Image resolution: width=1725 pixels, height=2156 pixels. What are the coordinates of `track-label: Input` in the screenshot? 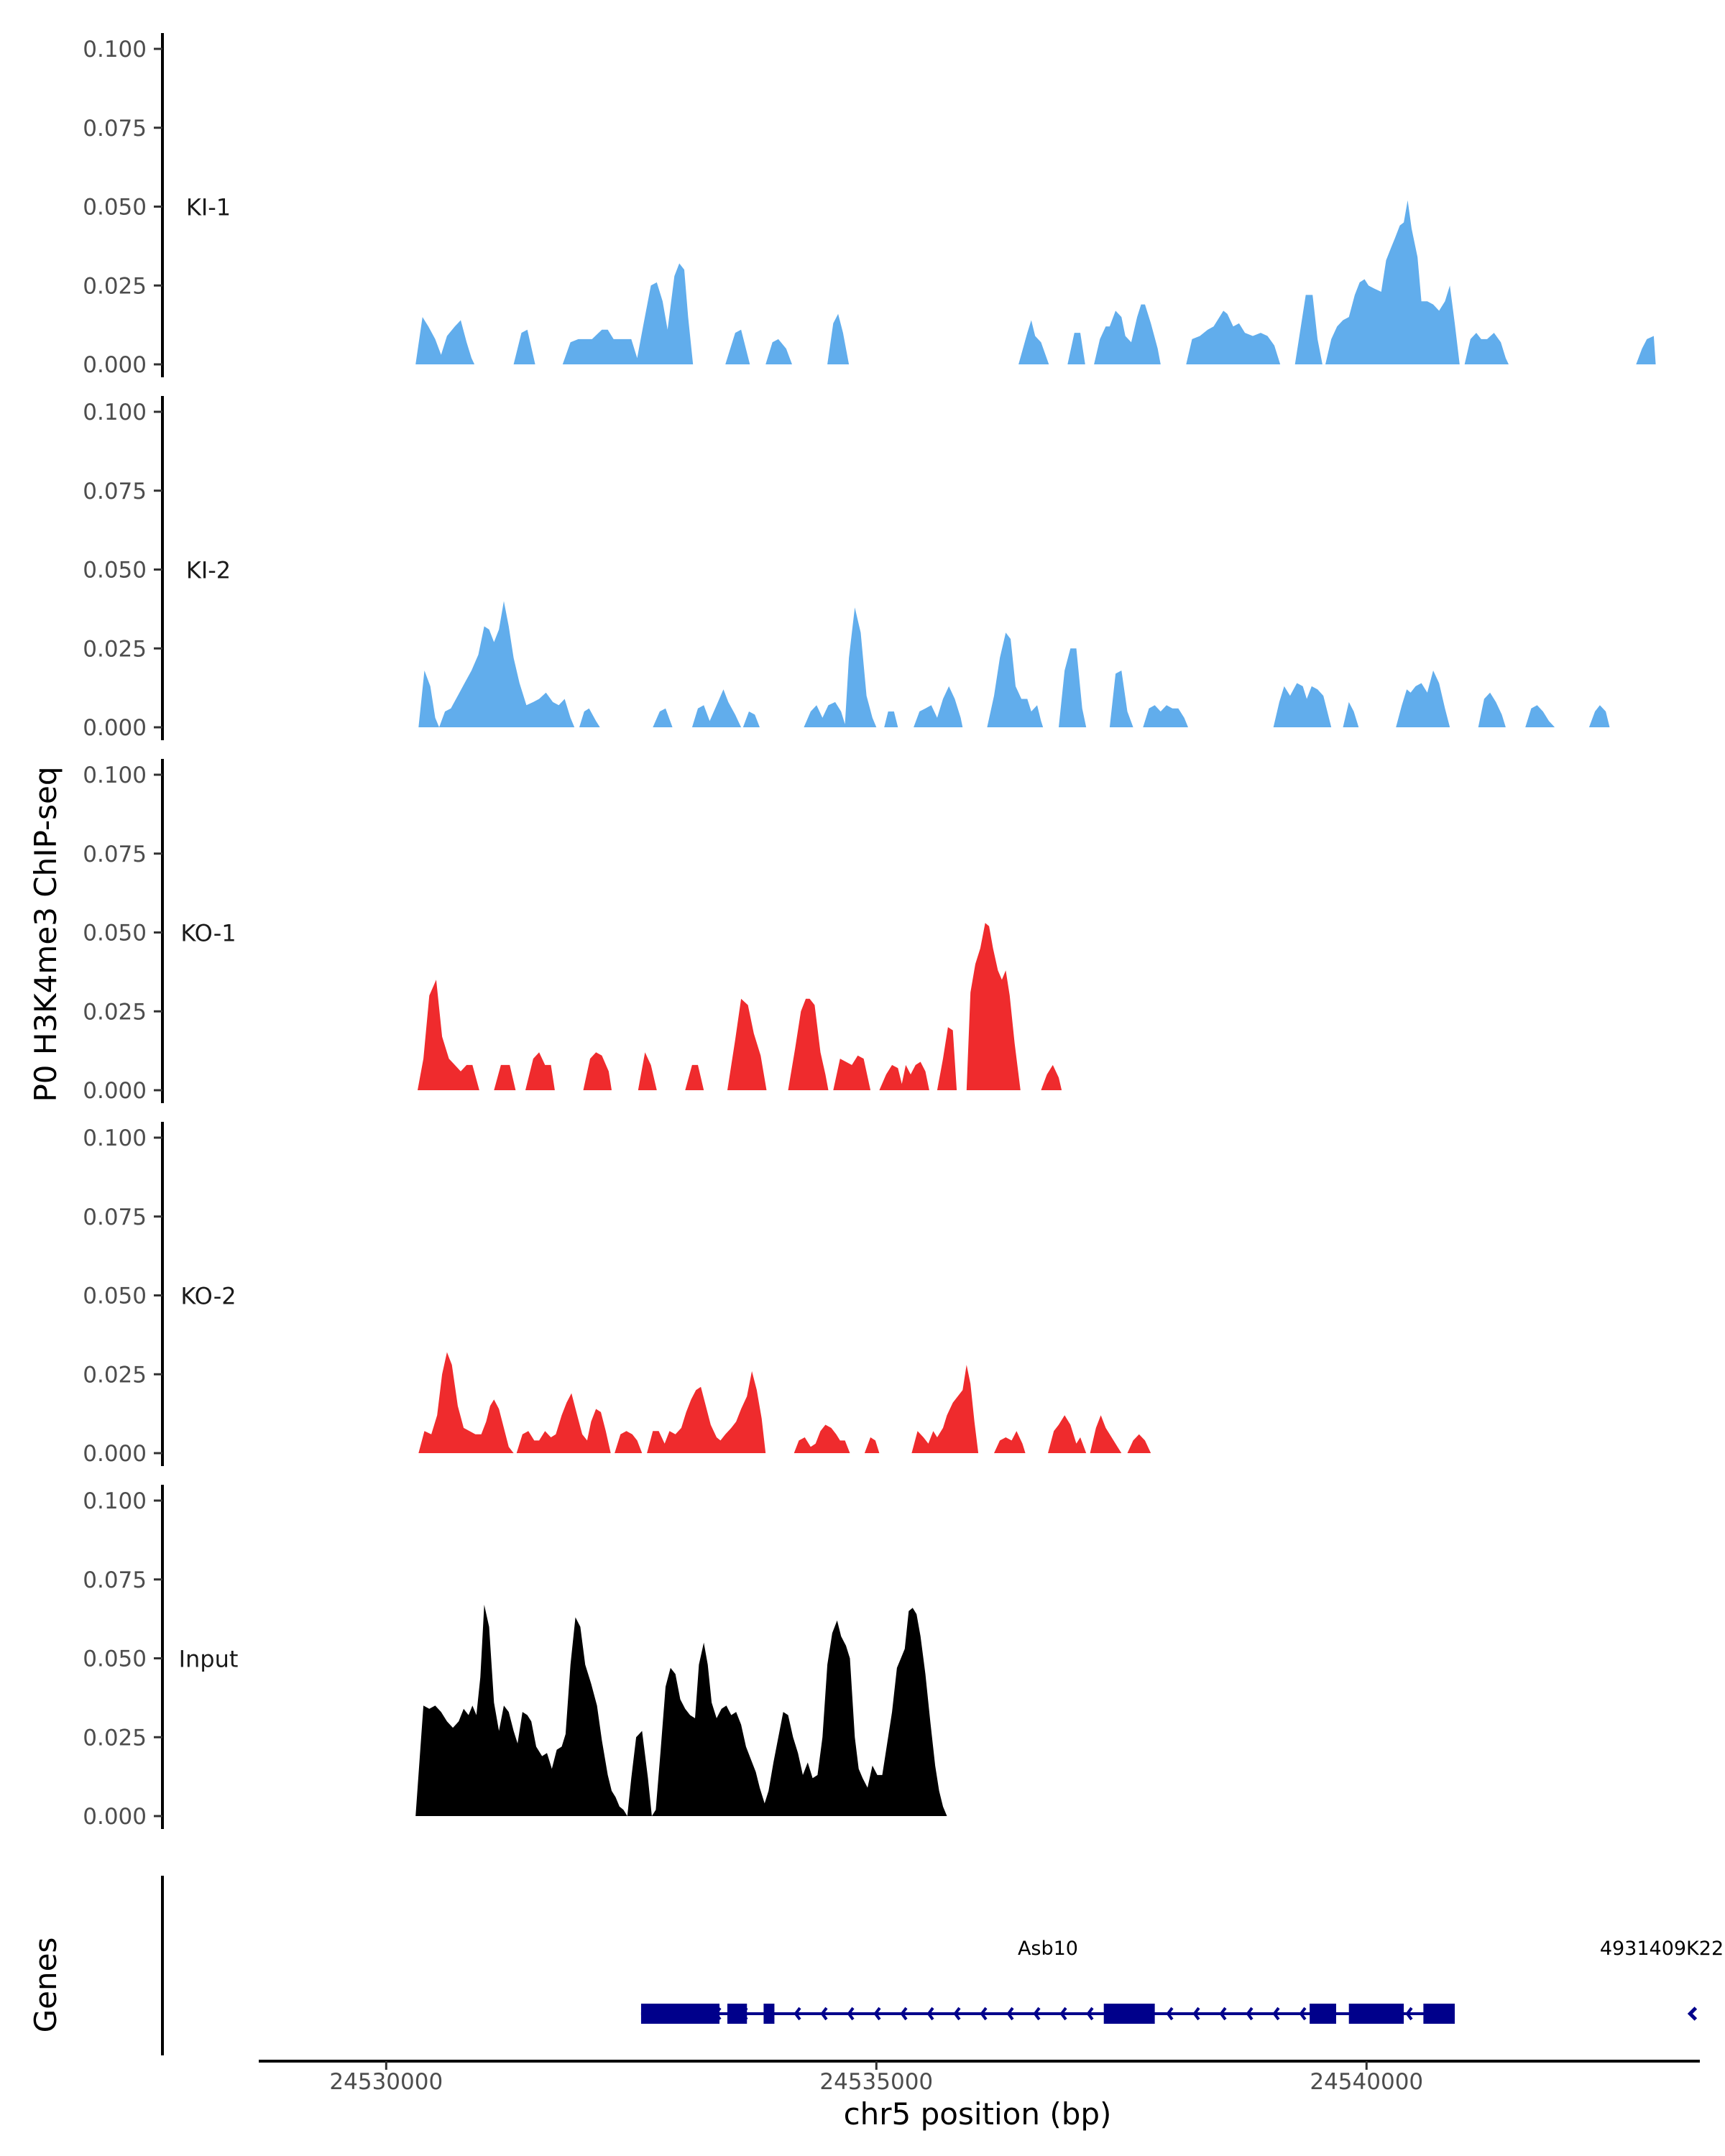 It's located at (209, 1659).